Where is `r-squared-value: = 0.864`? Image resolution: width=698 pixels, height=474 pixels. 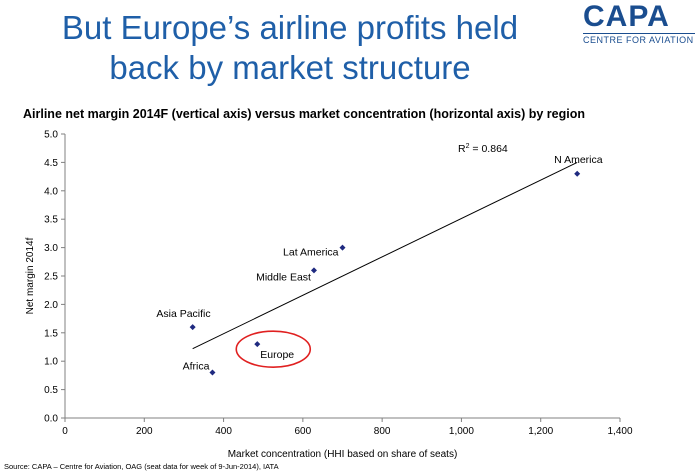
r-squared-value: = 0.864 is located at coordinates (489, 149).